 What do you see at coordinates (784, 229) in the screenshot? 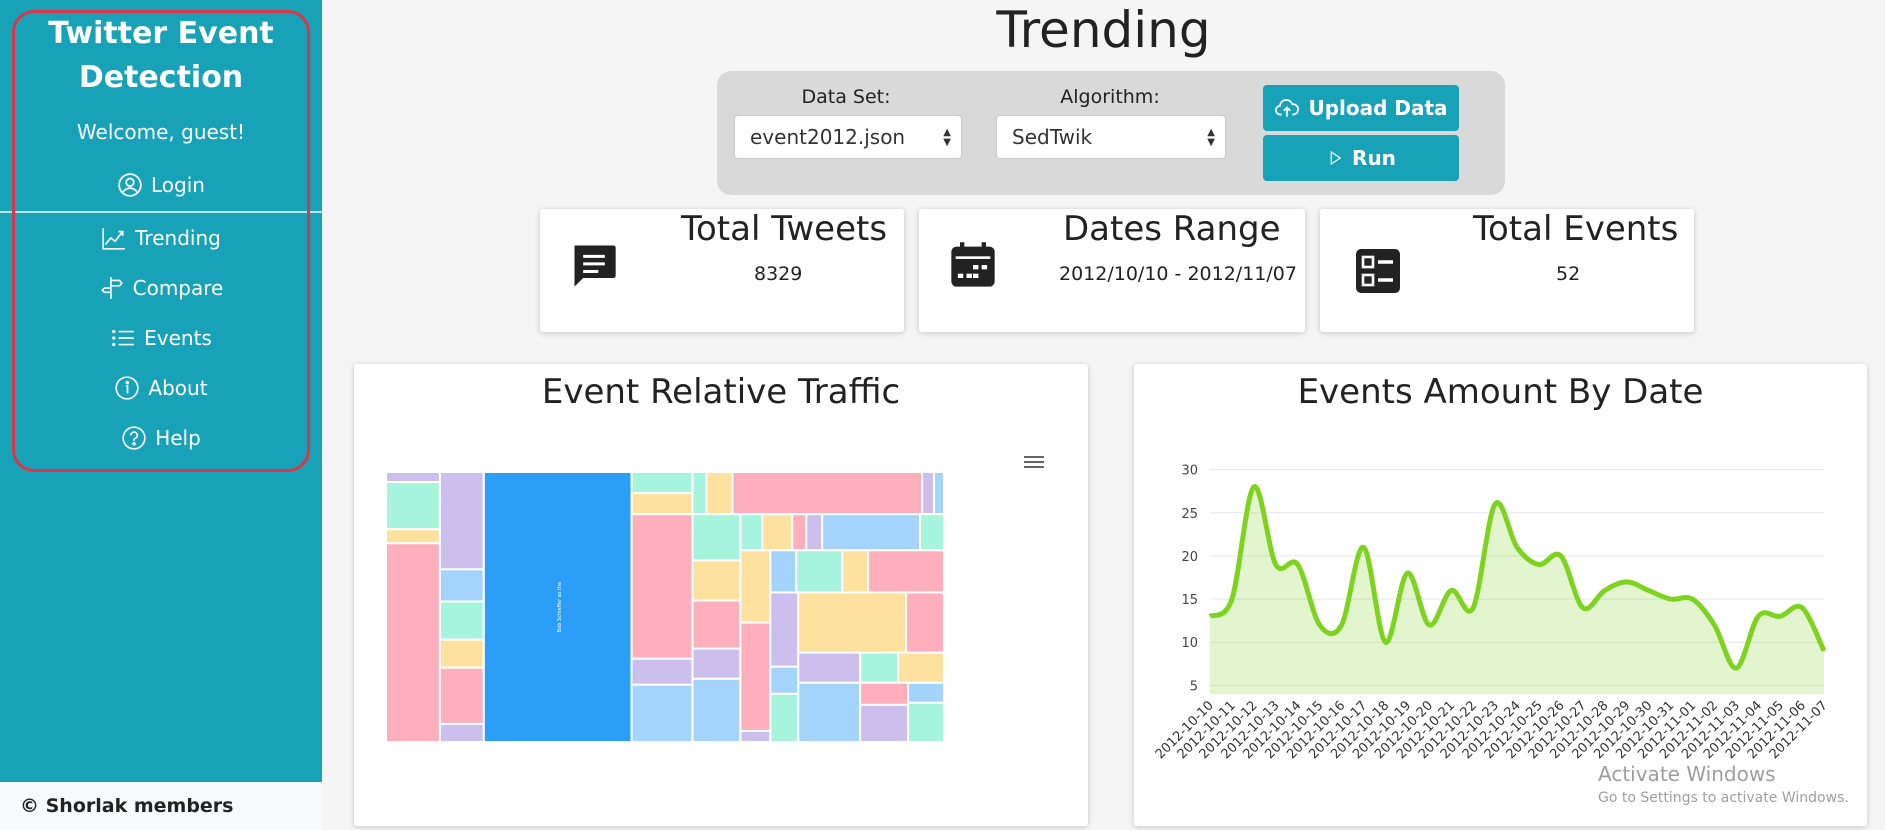
I see `total-tweets-title: Total Tweets` at bounding box center [784, 229].